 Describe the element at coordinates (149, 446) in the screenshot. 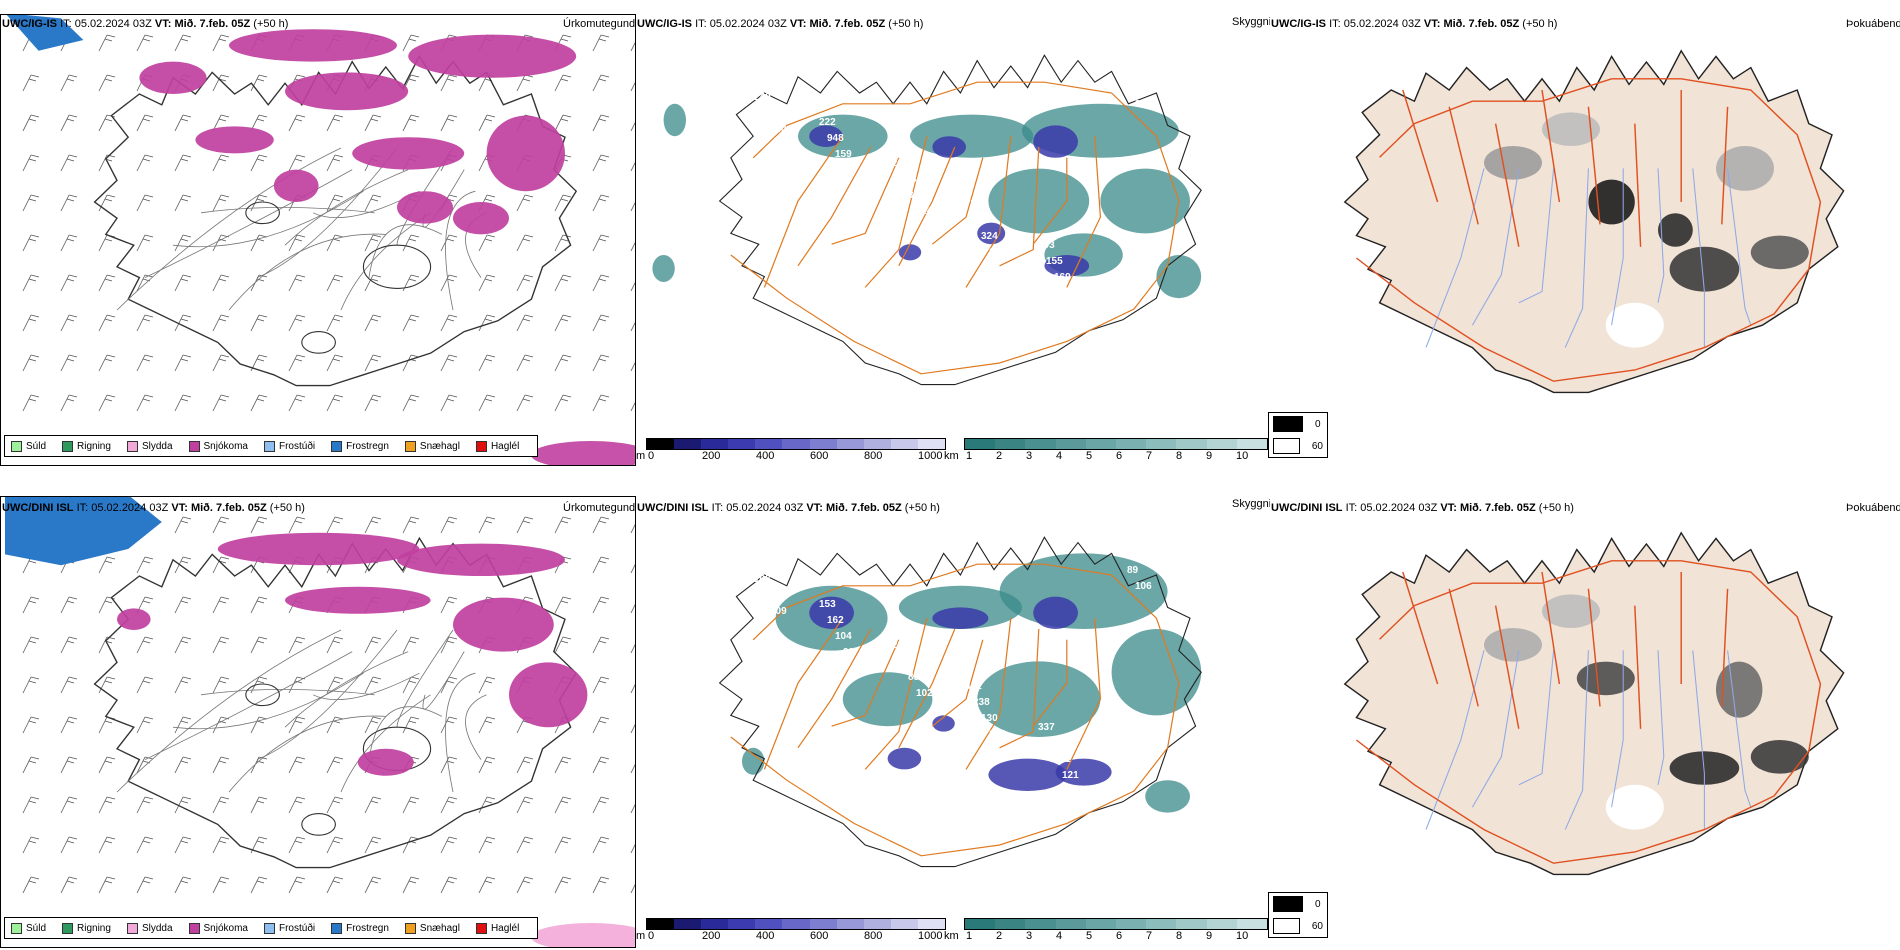

I see `legend-item-2: Slydda` at that location.